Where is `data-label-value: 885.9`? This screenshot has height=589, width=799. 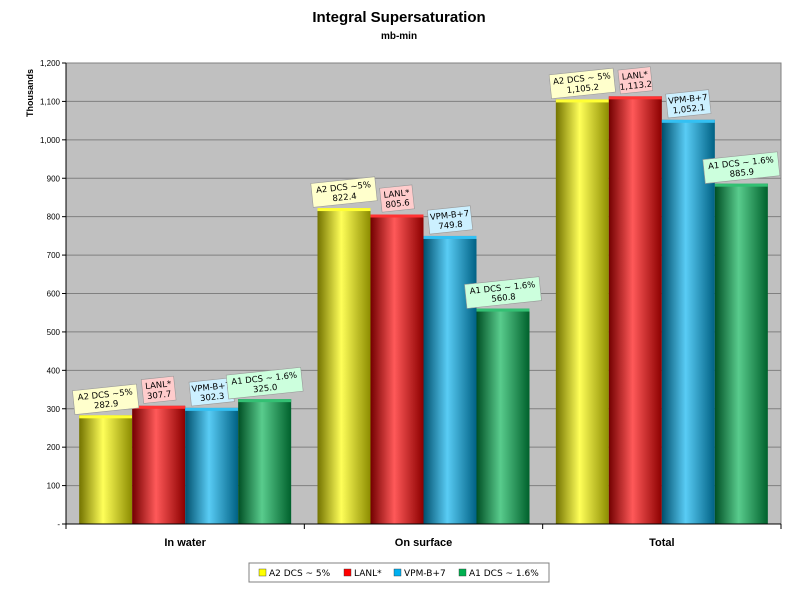
data-label-value: 885.9 is located at coordinates (741, 173).